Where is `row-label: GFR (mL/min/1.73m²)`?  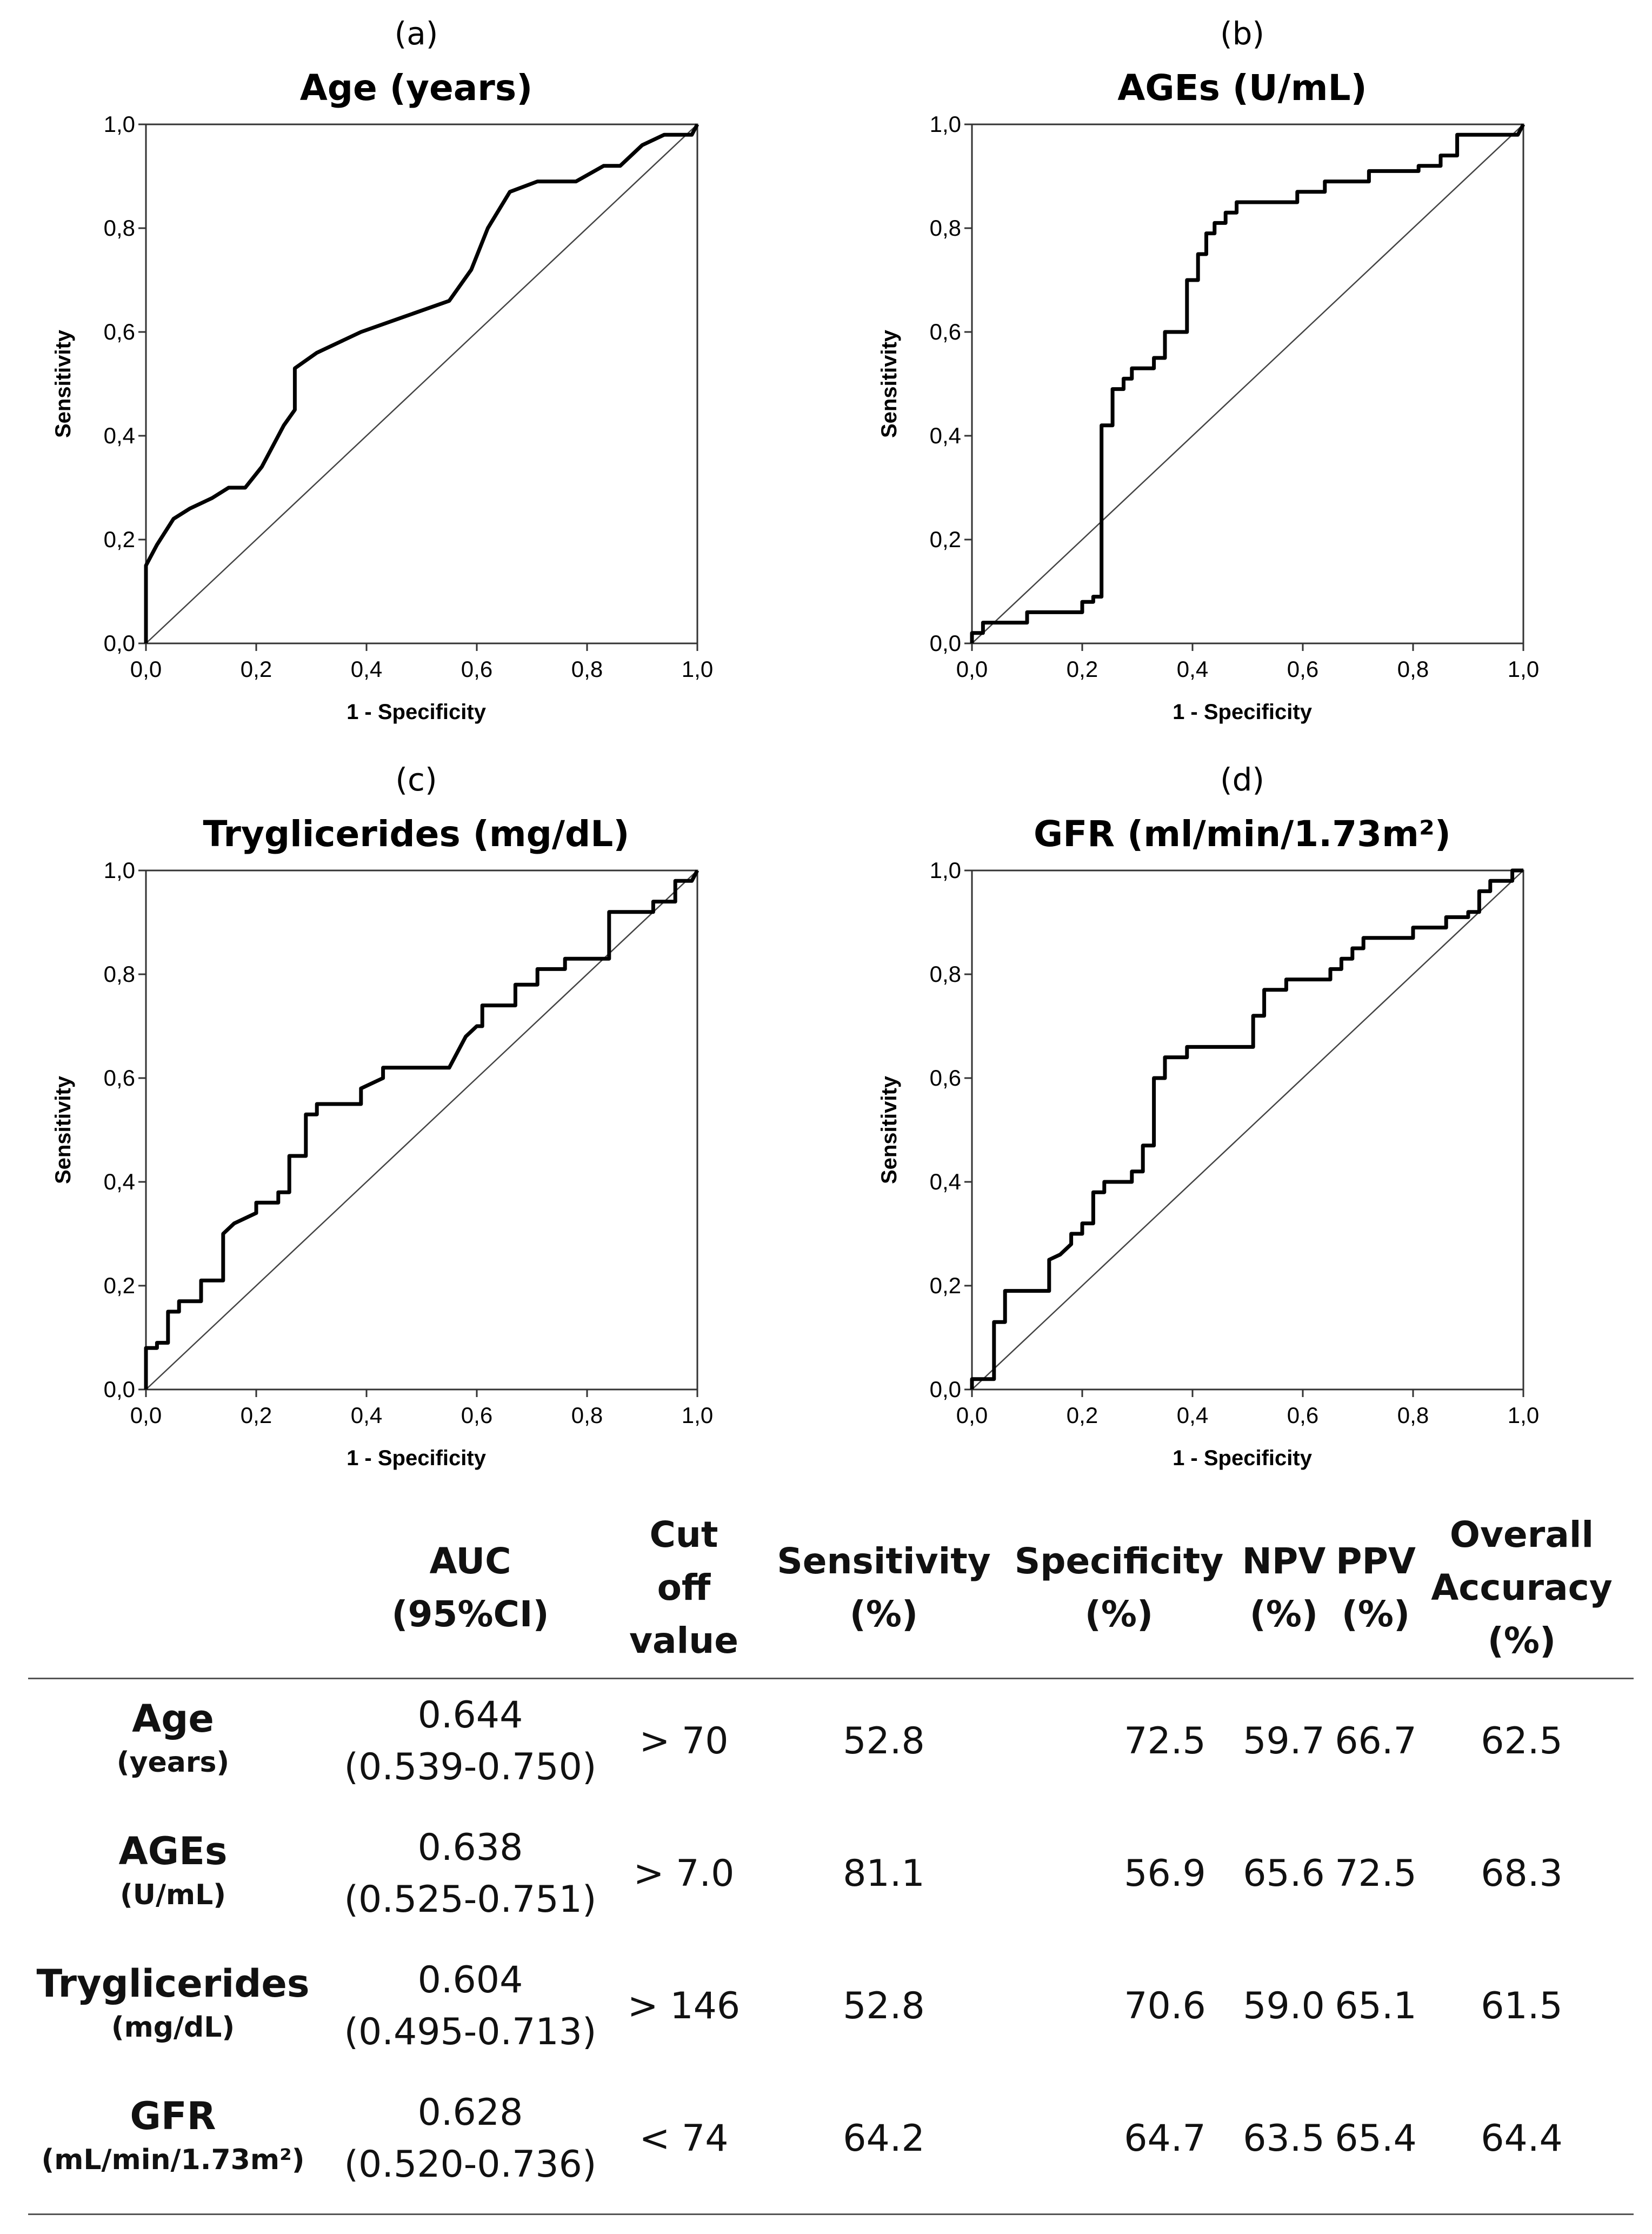
row-label: GFR (mL/min/1.73m²) is located at coordinates (173, 2136).